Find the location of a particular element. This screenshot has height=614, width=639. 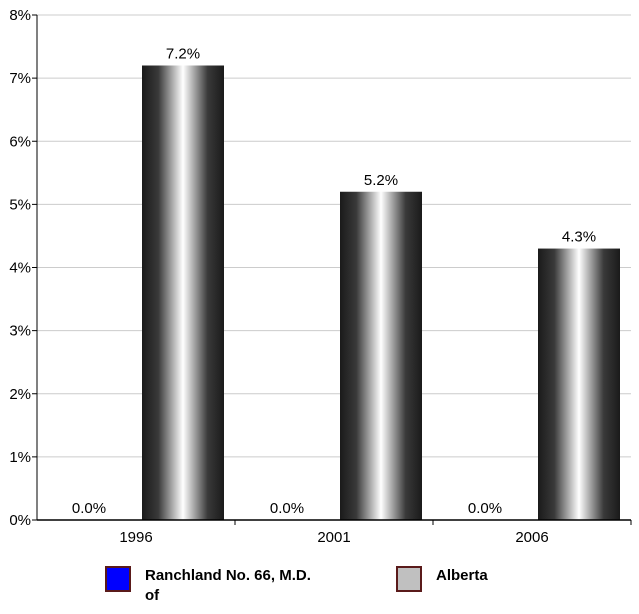

legend-swatch-ranchland is located at coordinates (118, 579).